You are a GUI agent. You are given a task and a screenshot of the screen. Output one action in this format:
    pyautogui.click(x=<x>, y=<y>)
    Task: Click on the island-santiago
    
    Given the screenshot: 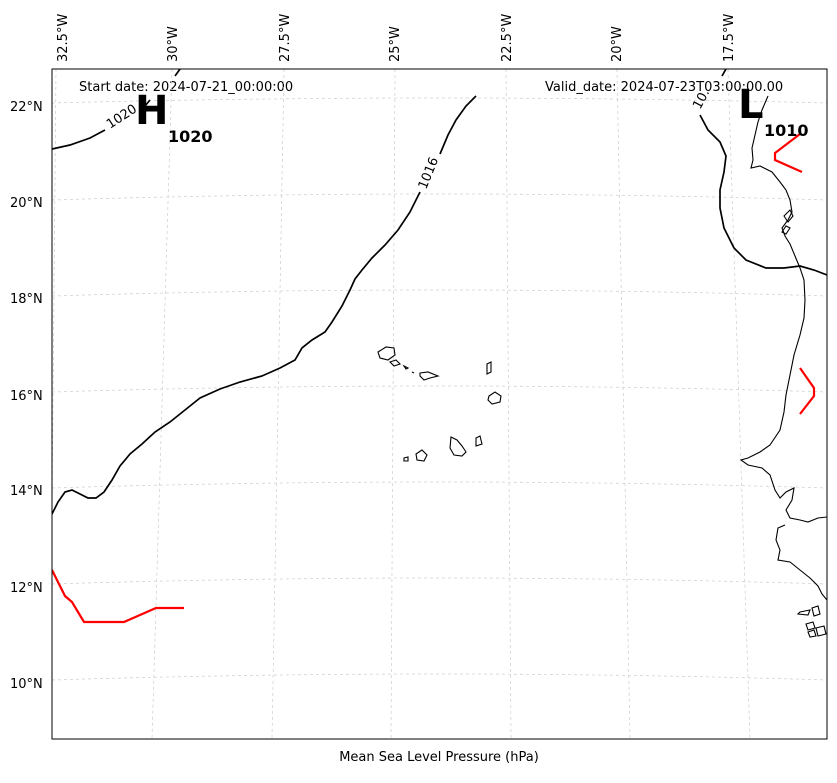 What is the action you would take?
    pyautogui.click(x=458, y=446)
    